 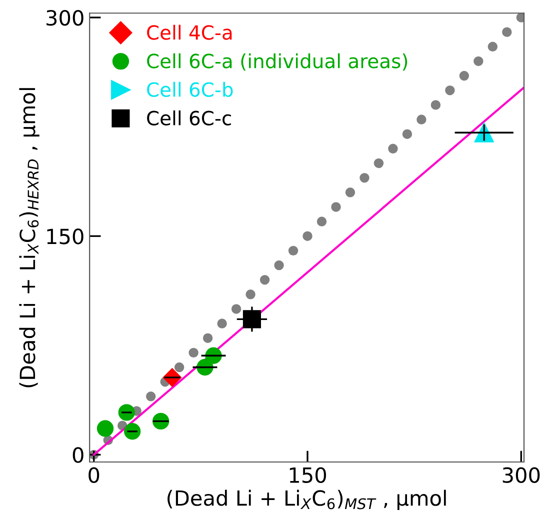 What do you see at coordinates (29, 238) in the screenshot?
I see `y-axis-title: (Dead Li + Li$_{X}$C$_{6}$)$_{HEXRD}$ , µmol` at bounding box center [29, 238].